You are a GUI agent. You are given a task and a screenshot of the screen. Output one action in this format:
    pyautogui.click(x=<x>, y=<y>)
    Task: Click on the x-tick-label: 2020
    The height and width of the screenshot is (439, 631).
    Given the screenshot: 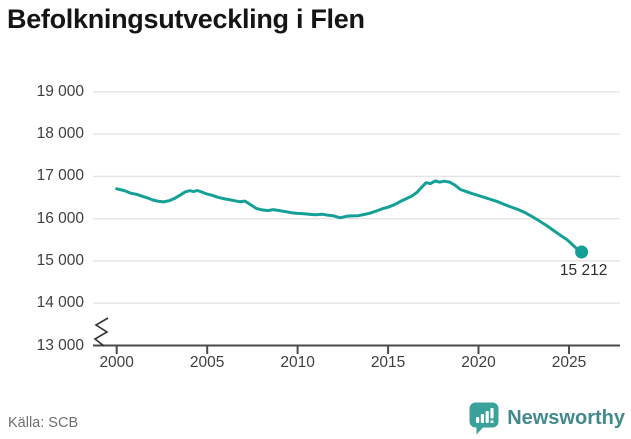 What is the action you would take?
    pyautogui.click(x=478, y=362)
    